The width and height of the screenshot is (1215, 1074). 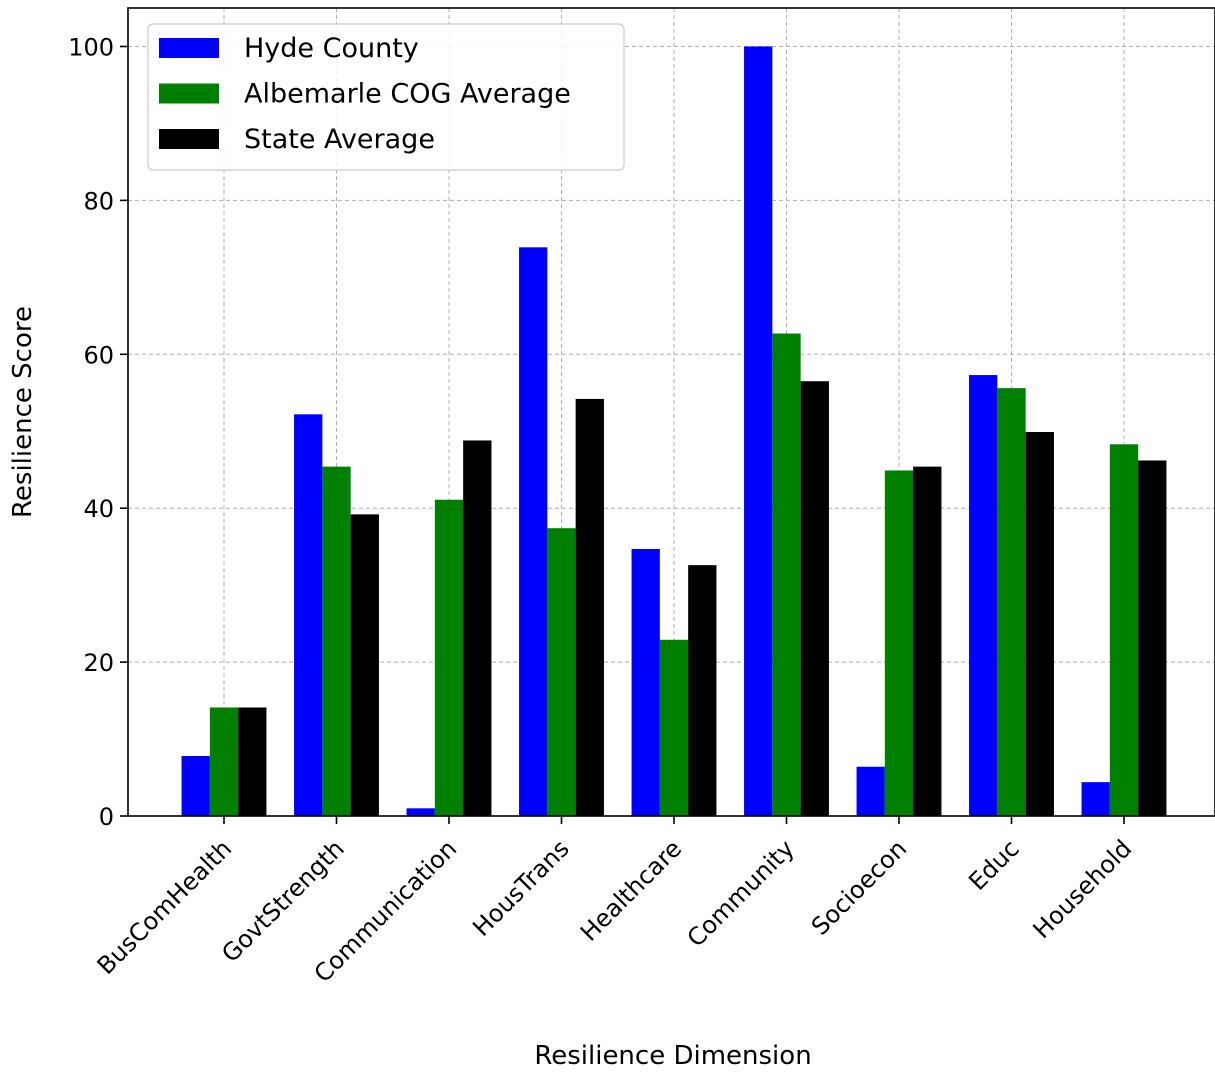 I want to click on x-tick-label: BusComHealth, so click(x=165, y=907).